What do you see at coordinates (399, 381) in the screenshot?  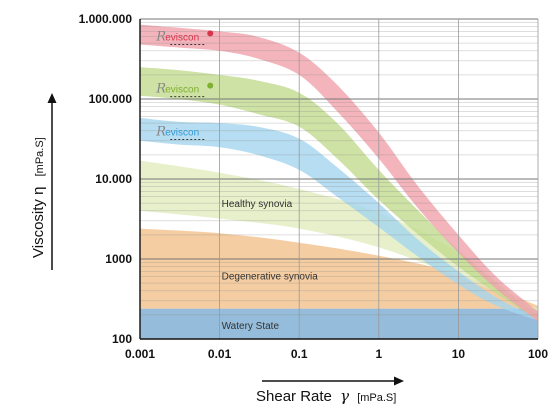 I see `x-axis-arrow-head` at bounding box center [399, 381].